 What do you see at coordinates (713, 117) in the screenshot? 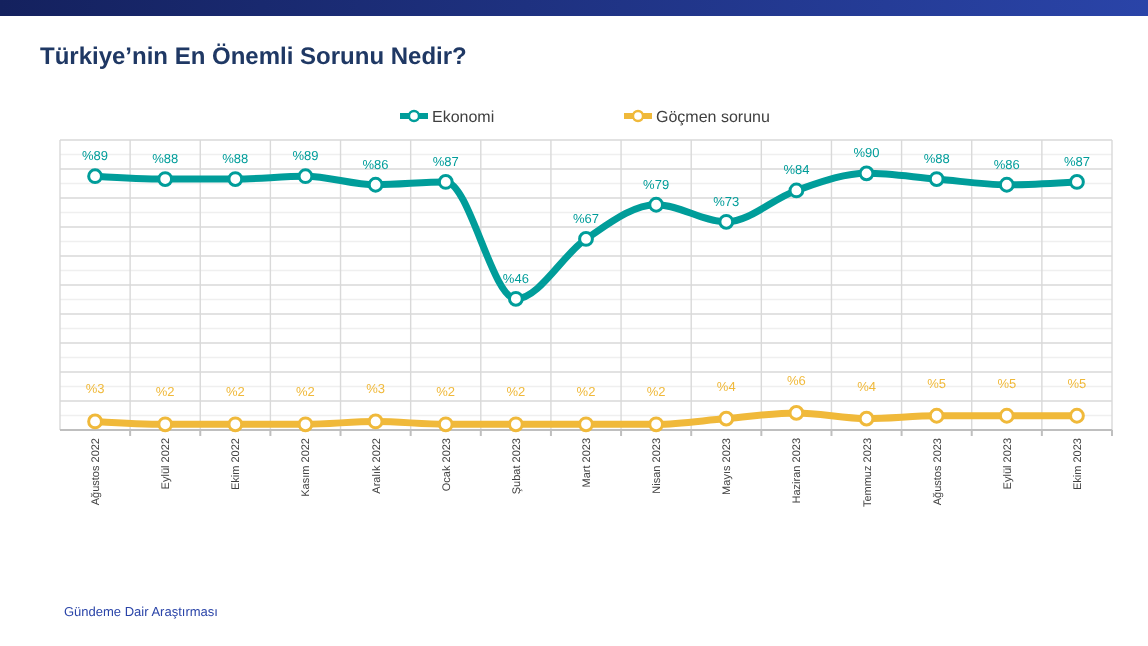
I see `legend-label: Göçmen sorunu` at bounding box center [713, 117].